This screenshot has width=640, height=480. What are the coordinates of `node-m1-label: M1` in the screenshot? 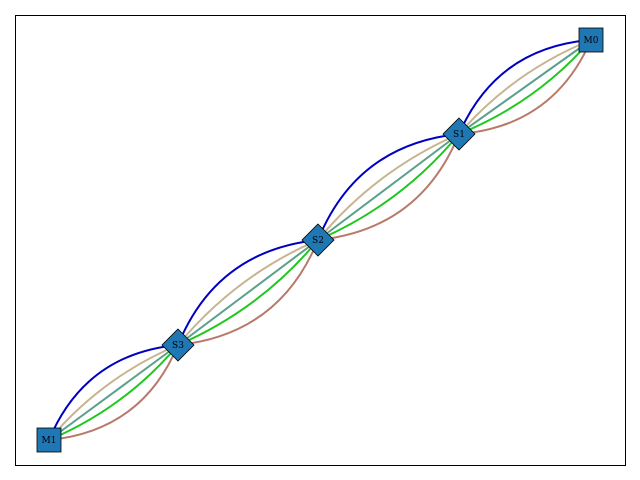 It's located at (49, 441).